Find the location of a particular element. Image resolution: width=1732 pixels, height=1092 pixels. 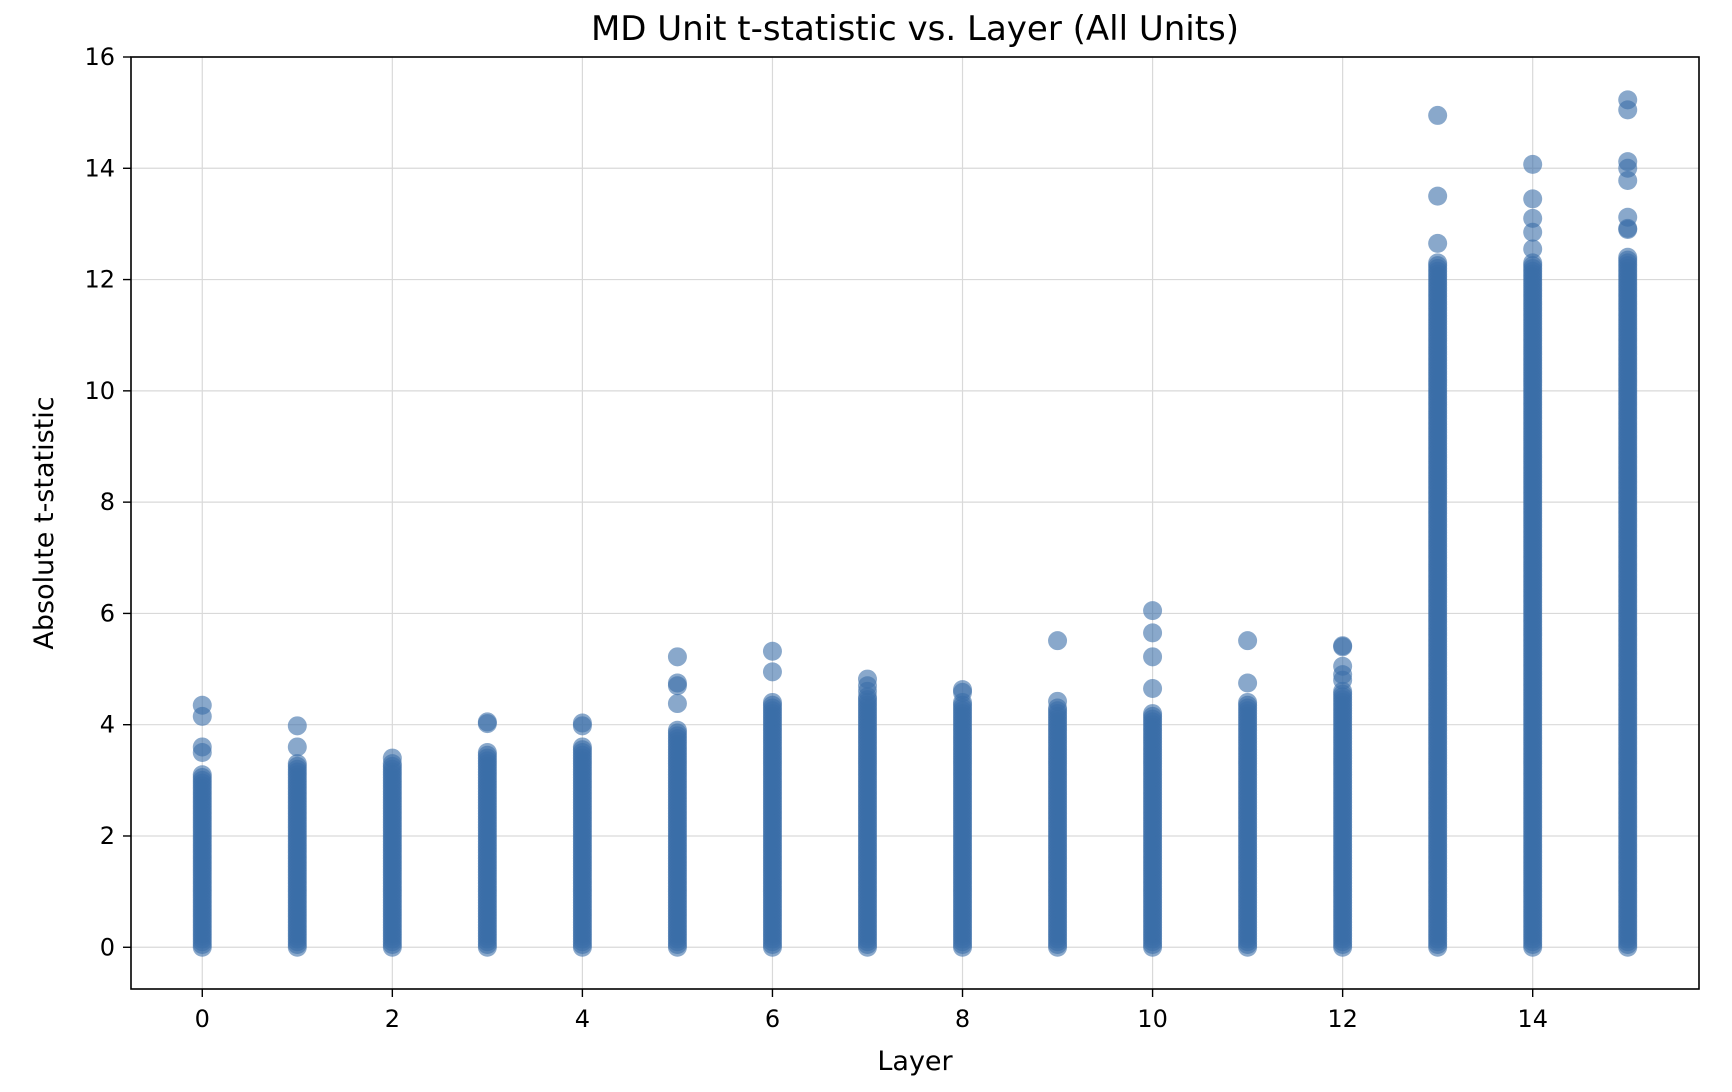

x-axis-label: Layer is located at coordinates (915, 1061).